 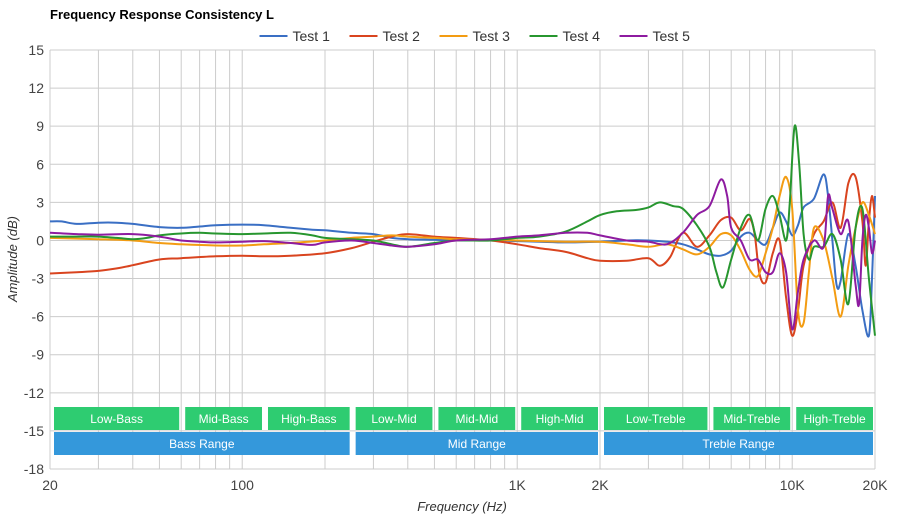 I want to click on y-tick-label: -12, so click(x=34, y=393).